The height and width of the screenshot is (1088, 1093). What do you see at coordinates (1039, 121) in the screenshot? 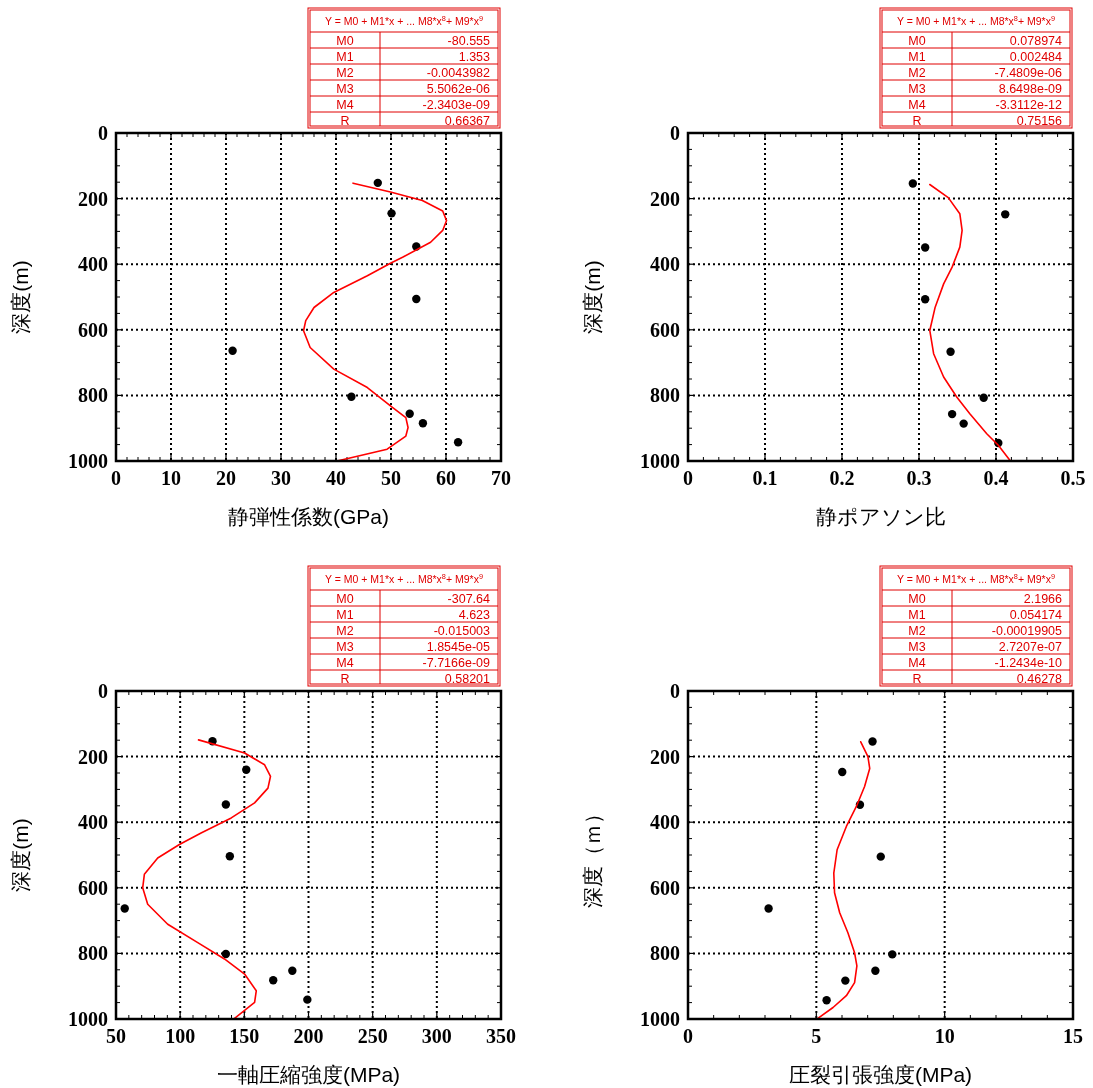
I see `text: 0.75156` at bounding box center [1039, 121].